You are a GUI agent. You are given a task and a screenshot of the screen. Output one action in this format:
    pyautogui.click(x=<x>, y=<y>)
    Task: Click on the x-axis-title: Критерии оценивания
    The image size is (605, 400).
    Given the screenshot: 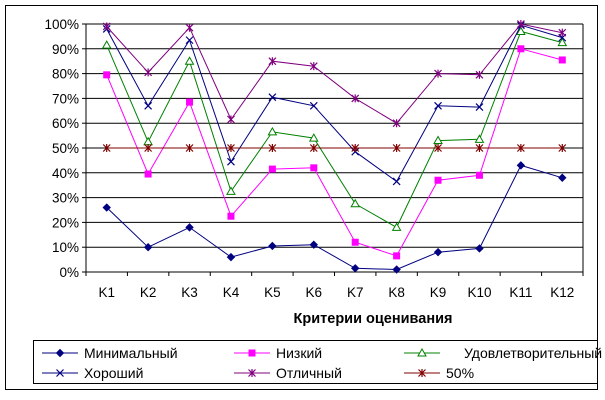 What is the action you would take?
    pyautogui.click(x=373, y=319)
    